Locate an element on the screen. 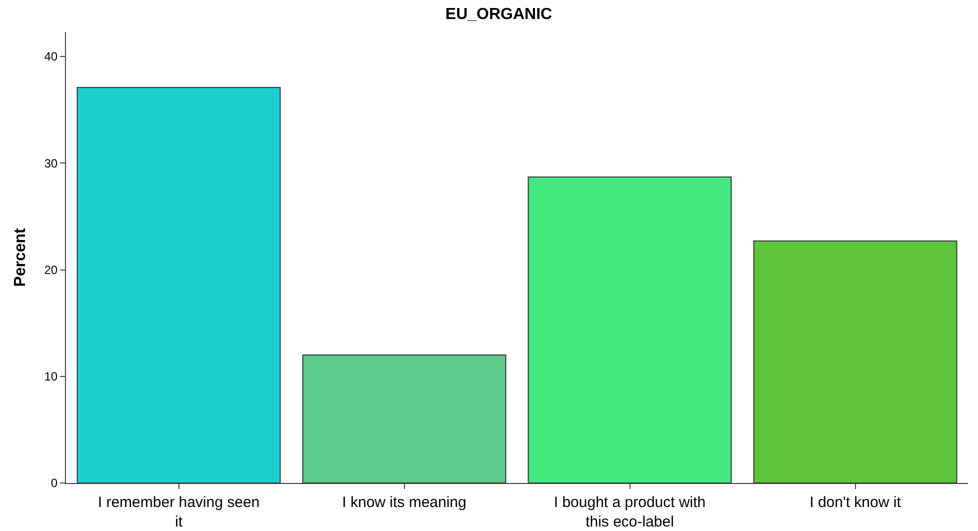  y-tick-label: 20 is located at coordinates (51, 269).